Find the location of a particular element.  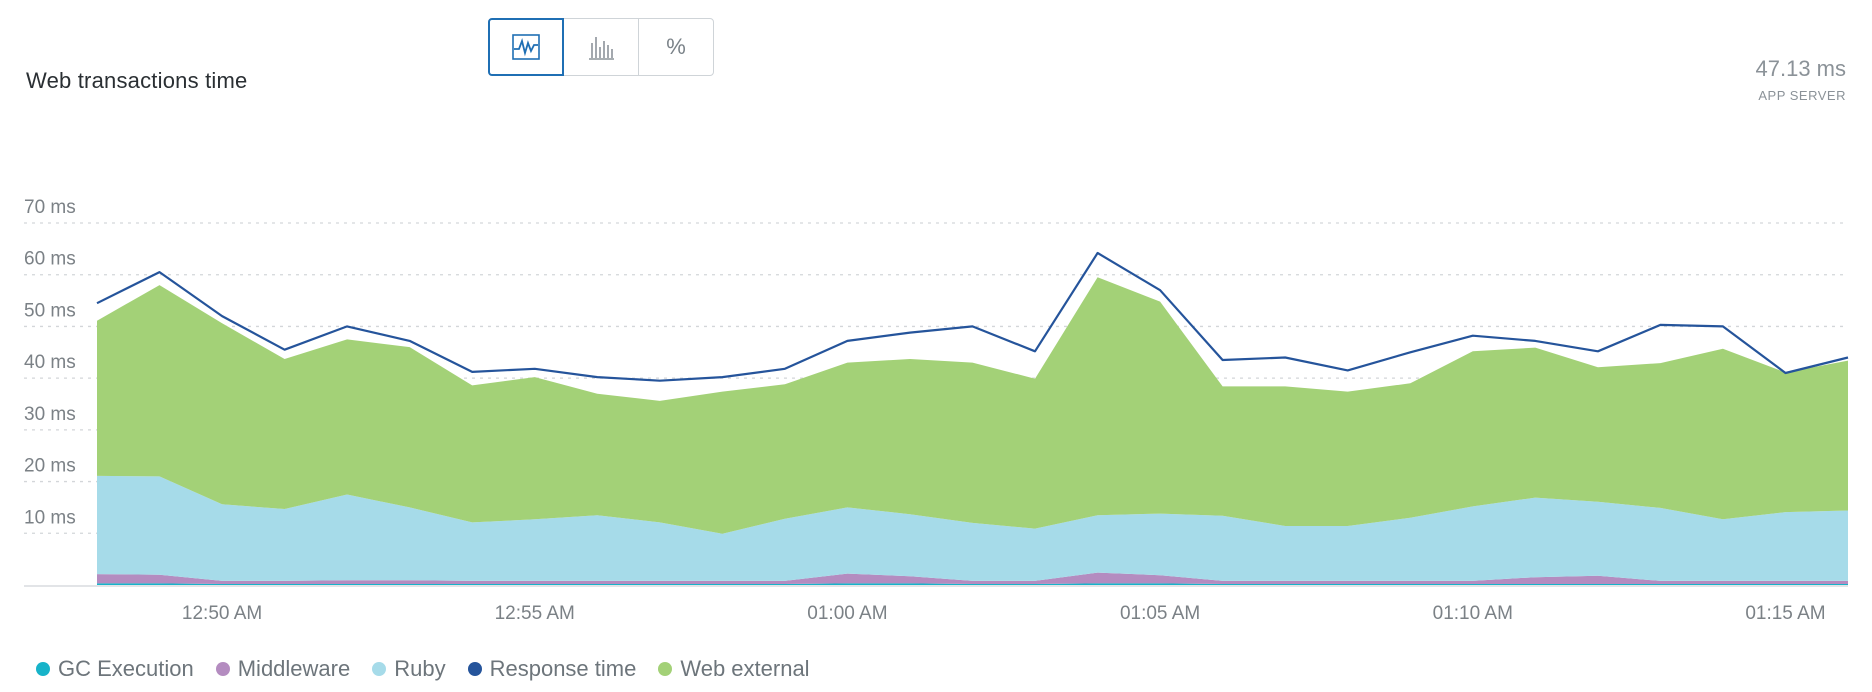

legend-item-response-time: Response time is located at coordinates (552, 669).